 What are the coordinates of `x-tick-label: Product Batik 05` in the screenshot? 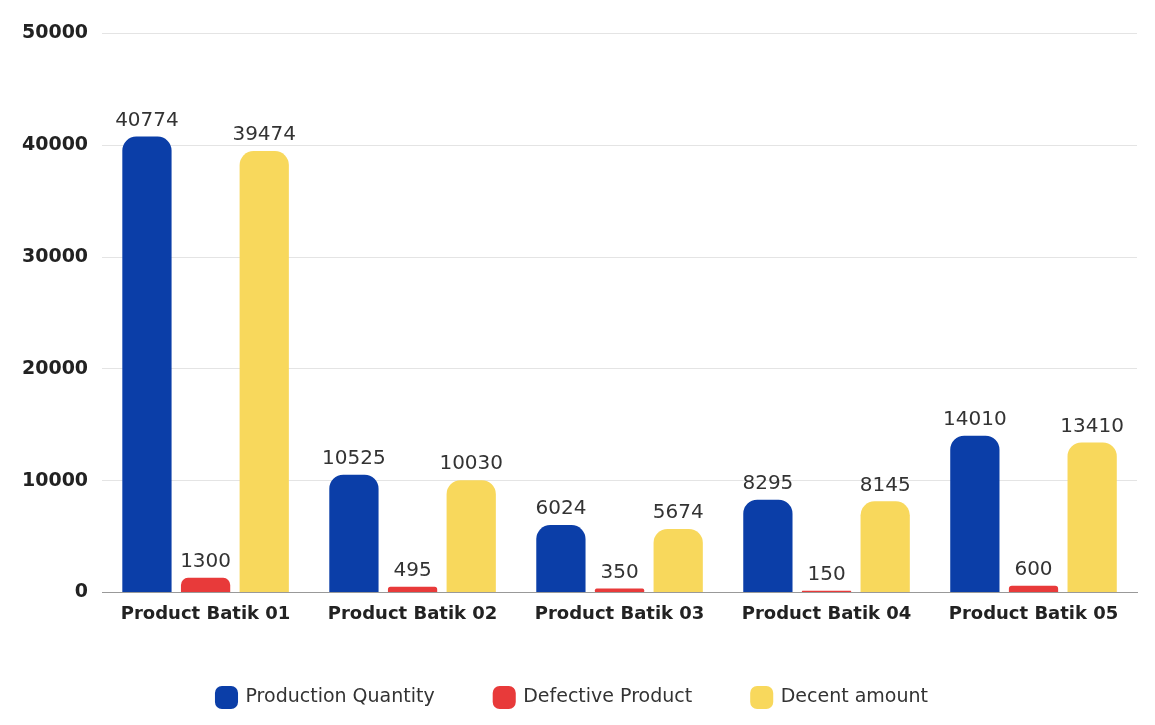 It's located at (1033, 612).